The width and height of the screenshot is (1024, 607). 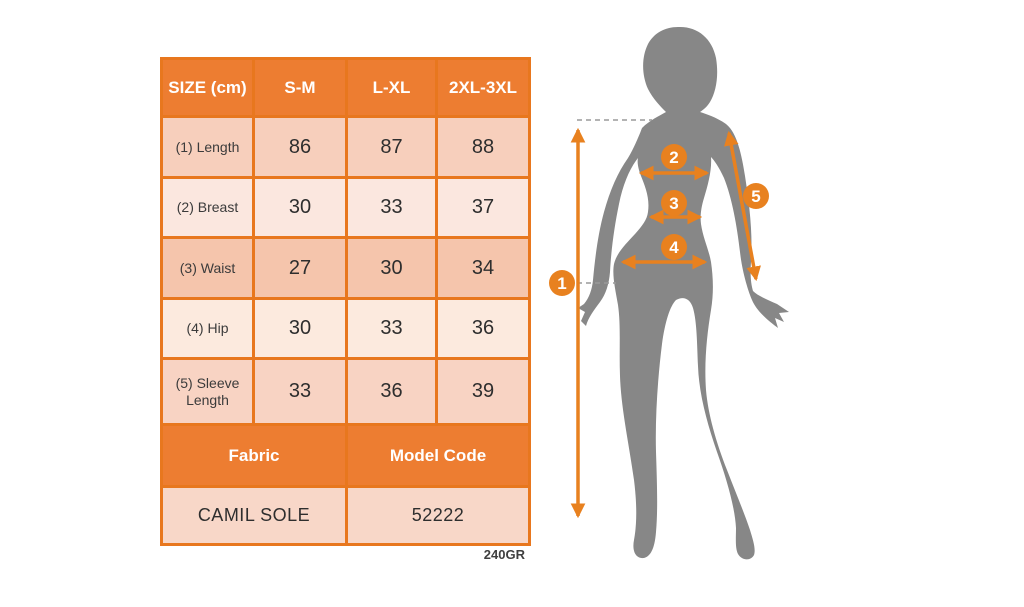 What do you see at coordinates (254, 515) in the screenshot?
I see `fabric-value: CAMIL SOLE` at bounding box center [254, 515].